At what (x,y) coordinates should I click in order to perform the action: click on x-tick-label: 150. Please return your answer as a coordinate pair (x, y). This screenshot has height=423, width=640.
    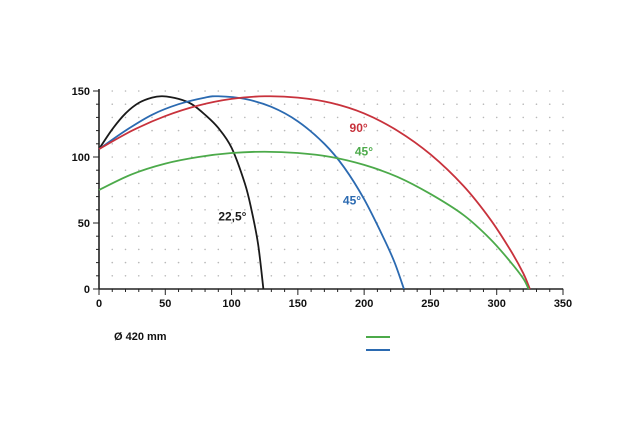
    Looking at the image, I should click on (298, 304).